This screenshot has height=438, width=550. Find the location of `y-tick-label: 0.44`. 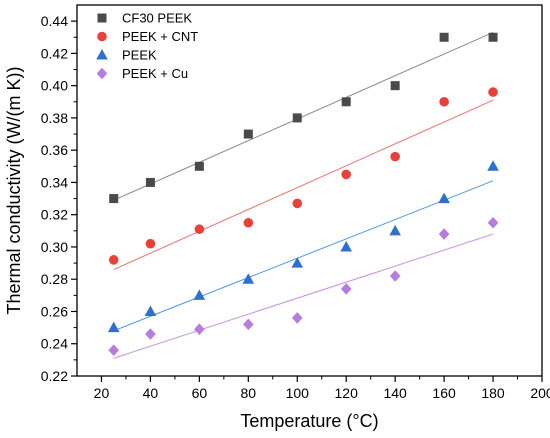

y-tick-label: 0.44 is located at coordinates (54, 21).